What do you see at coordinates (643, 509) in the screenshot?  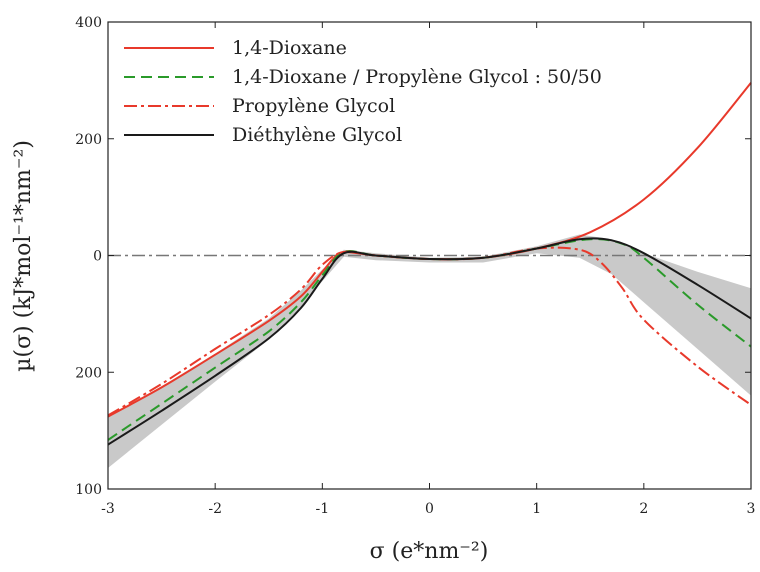 I see `x-tick-label: 2` at bounding box center [643, 509].